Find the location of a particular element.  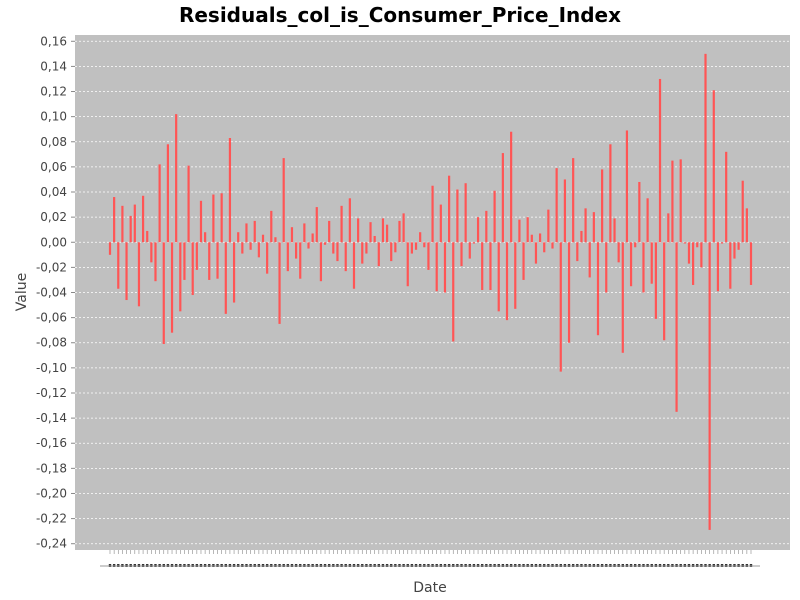

chart-title: Residuals_col_is_Consumer_Price_Index is located at coordinates (400, 15).